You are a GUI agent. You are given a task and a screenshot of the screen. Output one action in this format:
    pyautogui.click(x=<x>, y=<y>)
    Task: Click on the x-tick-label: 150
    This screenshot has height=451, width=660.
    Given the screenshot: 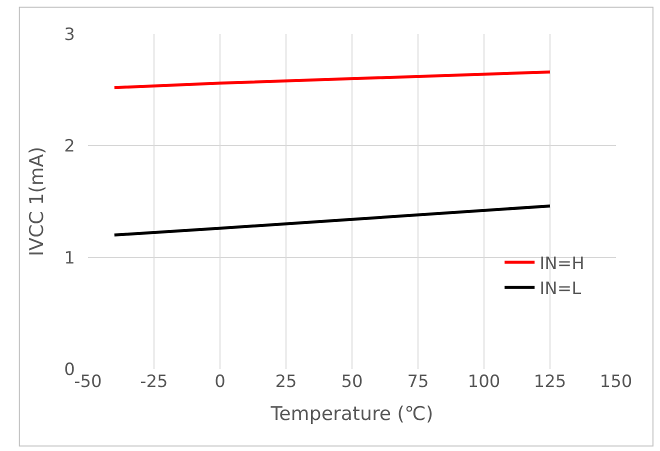 What is the action you would take?
    pyautogui.click(x=616, y=382)
    